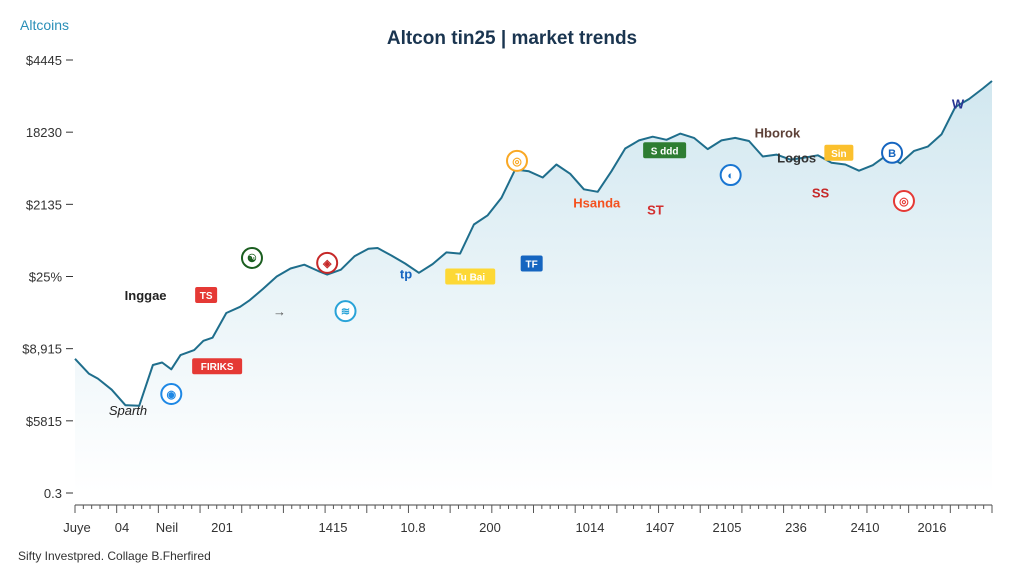  I want to click on marker-label: B, so click(892, 154).